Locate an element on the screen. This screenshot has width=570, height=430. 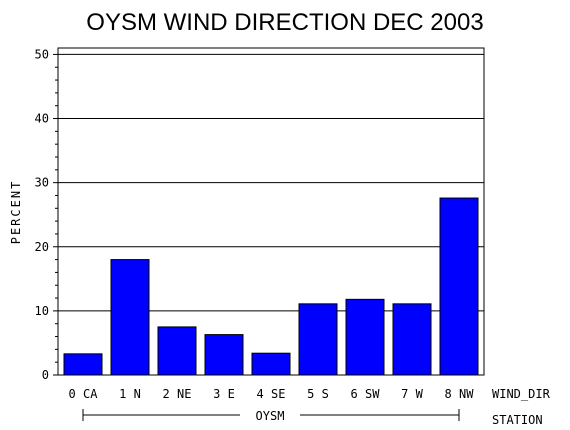
x-tick-label: 6 SW is located at coordinates (366, 394).